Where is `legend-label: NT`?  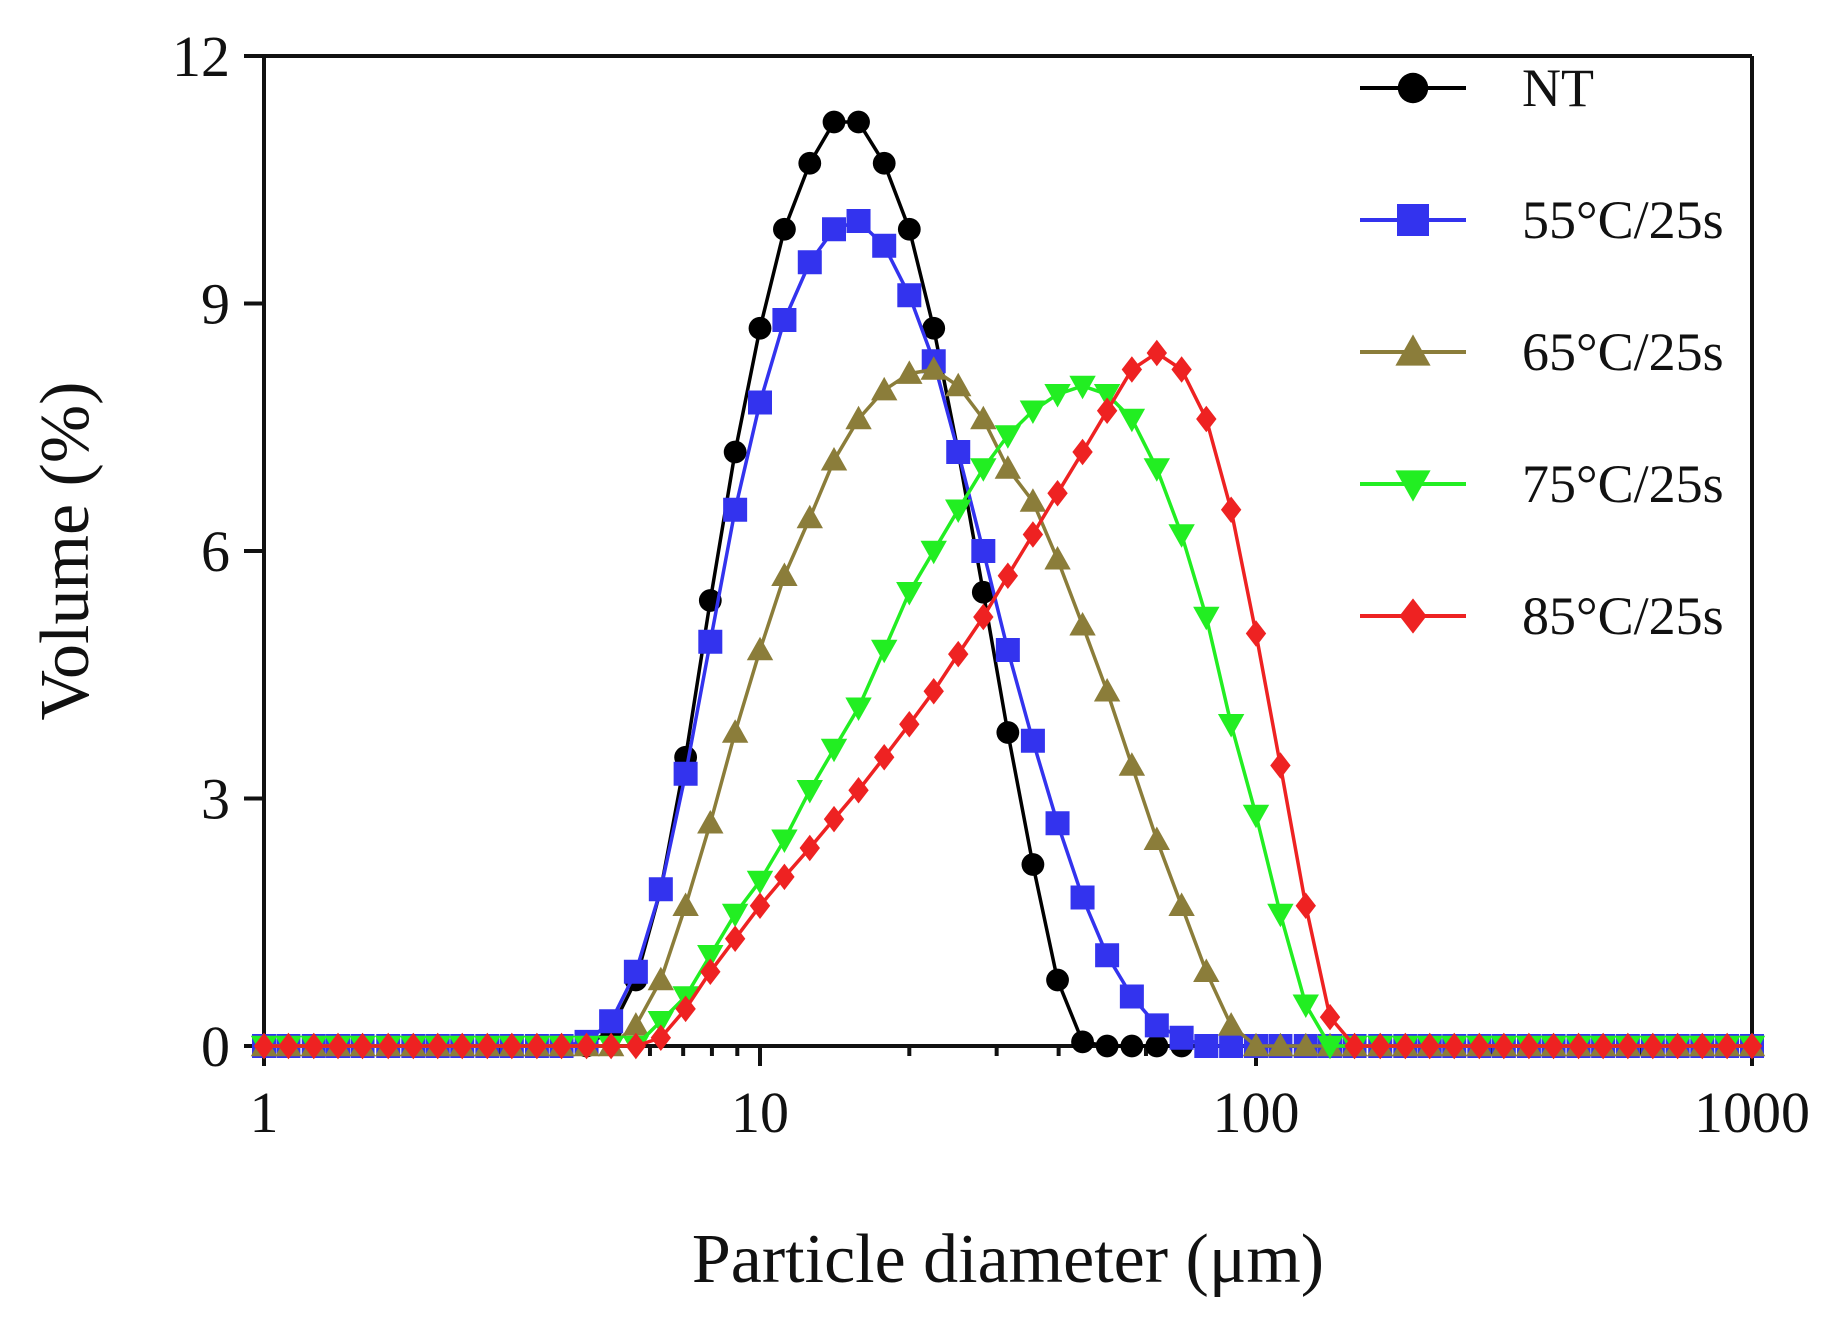 legend-label: NT is located at coordinates (1558, 88).